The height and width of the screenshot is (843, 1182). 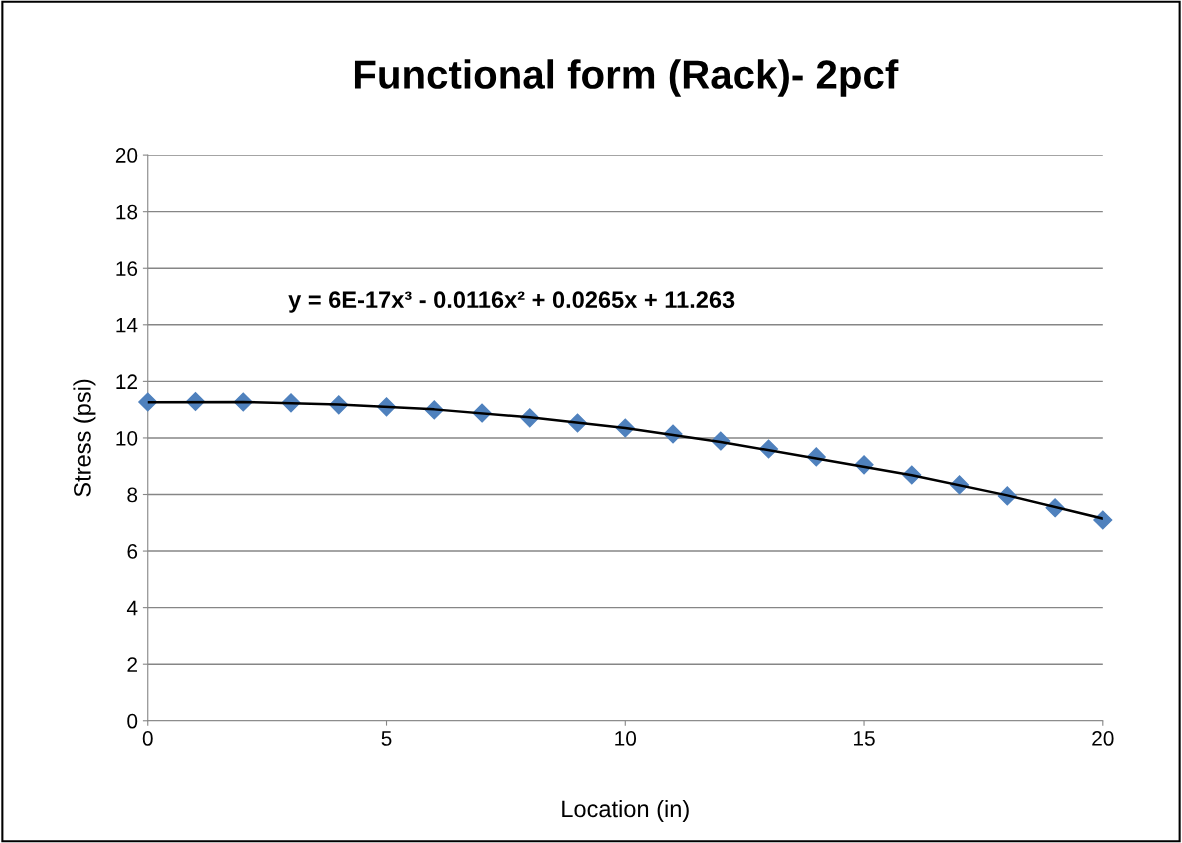 I want to click on y-tick-label: 2, so click(x=132, y=664).